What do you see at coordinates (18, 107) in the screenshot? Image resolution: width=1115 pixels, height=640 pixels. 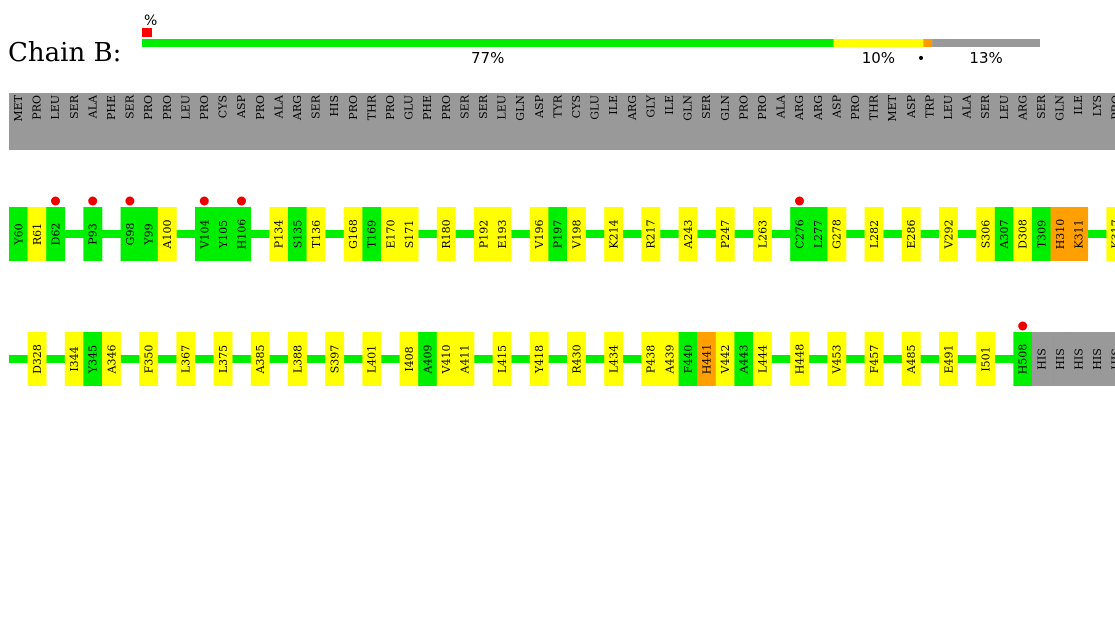 I see `header-residue-label: MET` at bounding box center [18, 107].